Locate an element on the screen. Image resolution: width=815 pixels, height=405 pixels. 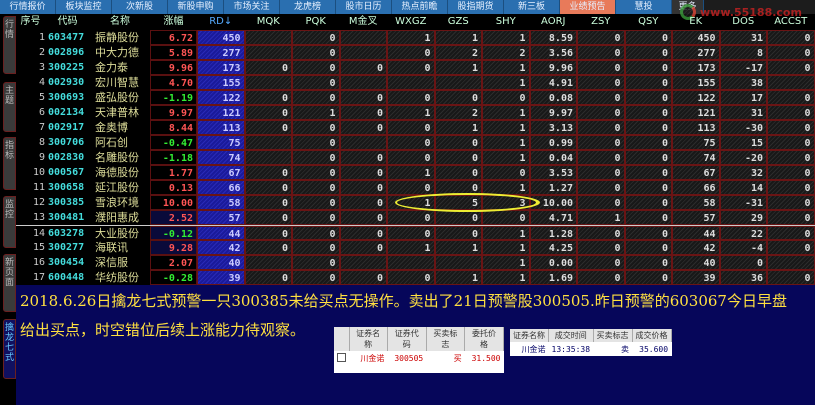
side-tab-3: 监控 is located at coordinates (9, 222).